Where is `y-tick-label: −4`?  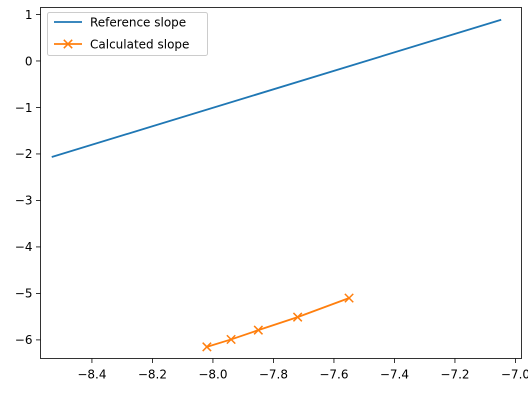 y-tick-label: −4 is located at coordinates (24, 247).